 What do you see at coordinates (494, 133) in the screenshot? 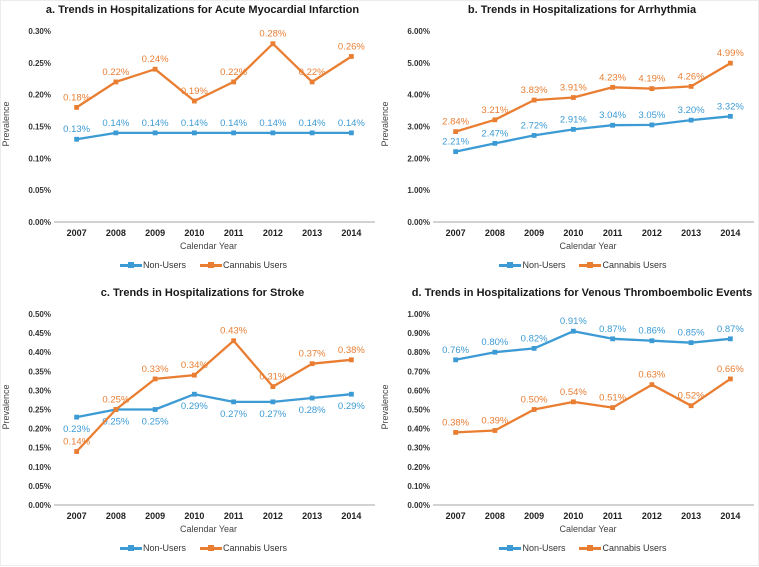
I see `data-point-label: 2.47%` at bounding box center [494, 133].